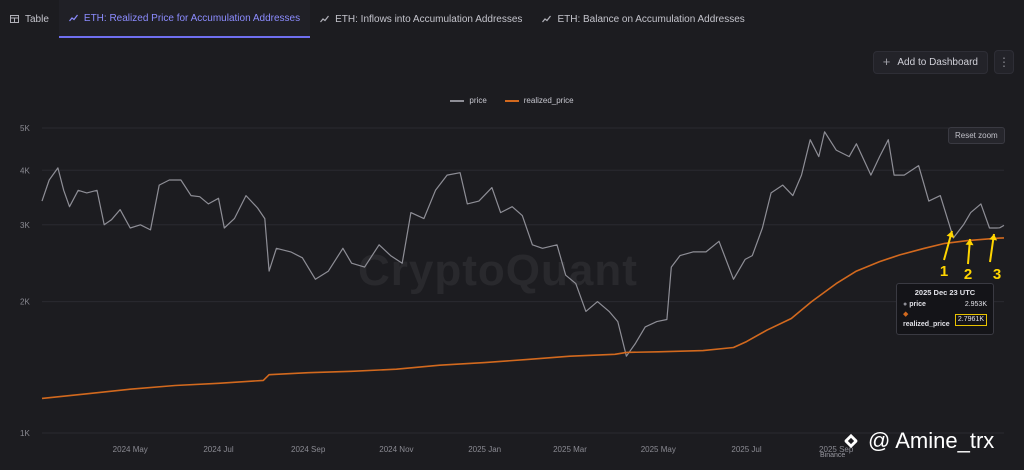 The image size is (1024, 470). I want to click on credit-handle: @ Amine_trx, so click(931, 440).